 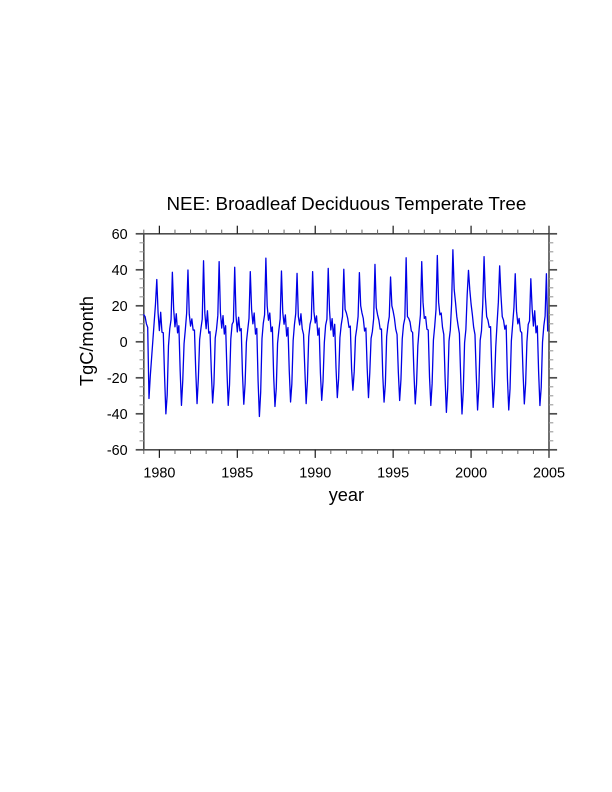 I want to click on svg-text:NEE: Broadleaf Deciduous Tempe: NEE: Broadleaf Deciduous Temperate Tree, so click(x=346, y=203).